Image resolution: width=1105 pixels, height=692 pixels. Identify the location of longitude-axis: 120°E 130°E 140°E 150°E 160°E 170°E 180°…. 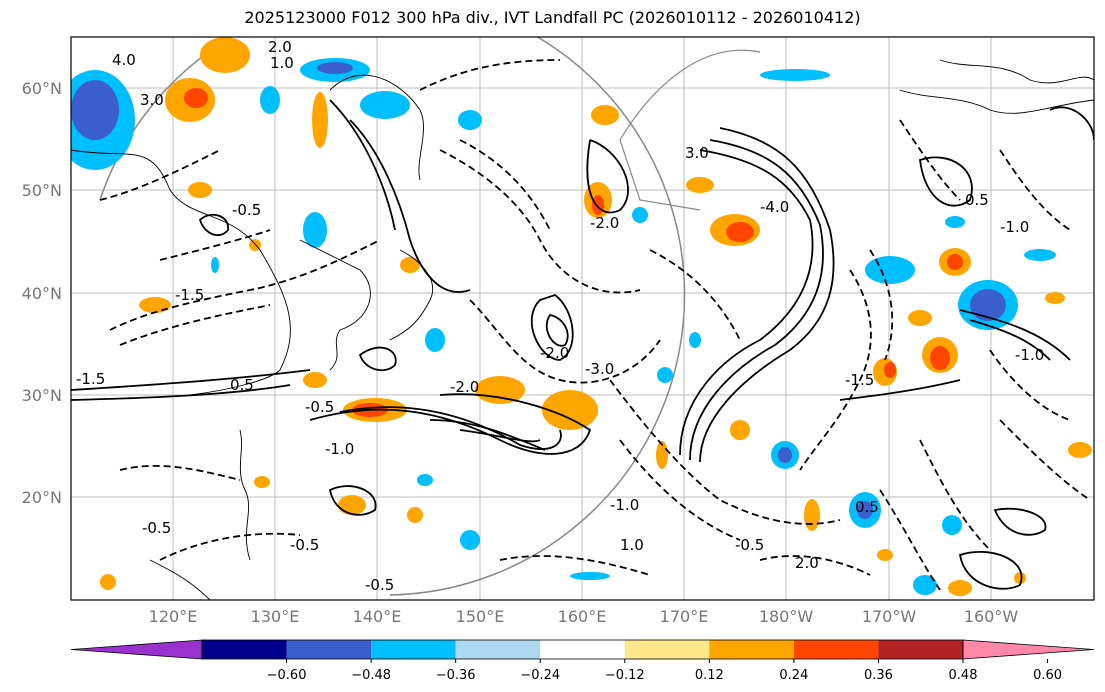
(584, 616).